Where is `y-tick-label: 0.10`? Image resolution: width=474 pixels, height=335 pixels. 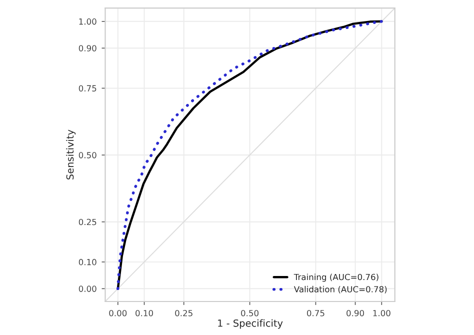
y-tick-label: 0.10 is located at coordinates (87, 262).